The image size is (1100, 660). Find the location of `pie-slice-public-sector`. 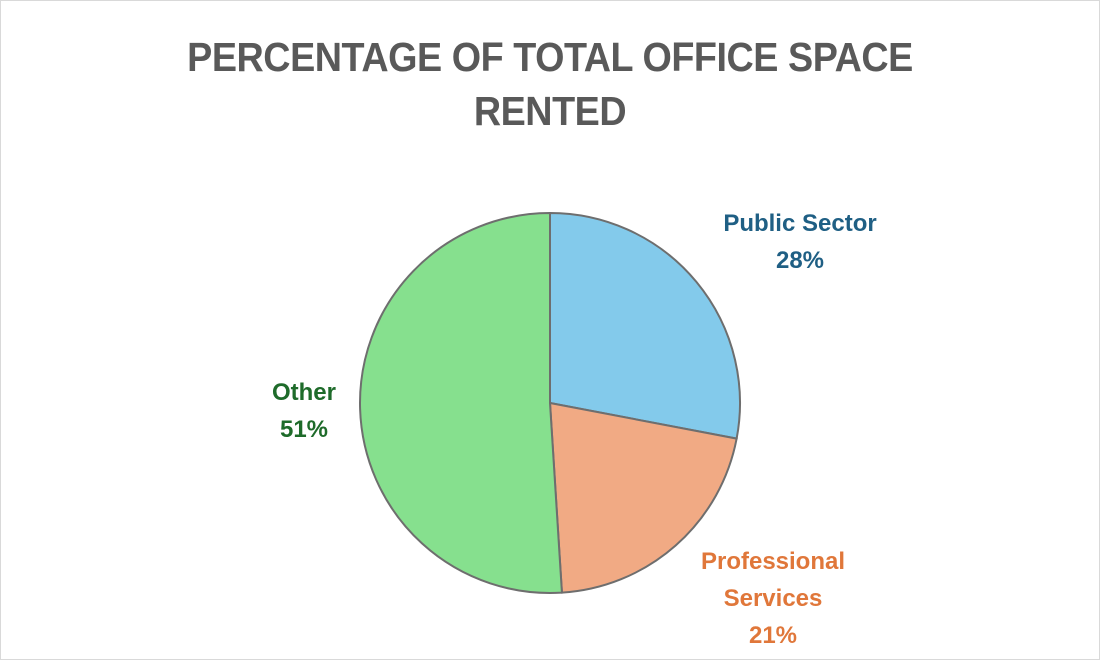

pie-slice-public-sector is located at coordinates (645, 325).